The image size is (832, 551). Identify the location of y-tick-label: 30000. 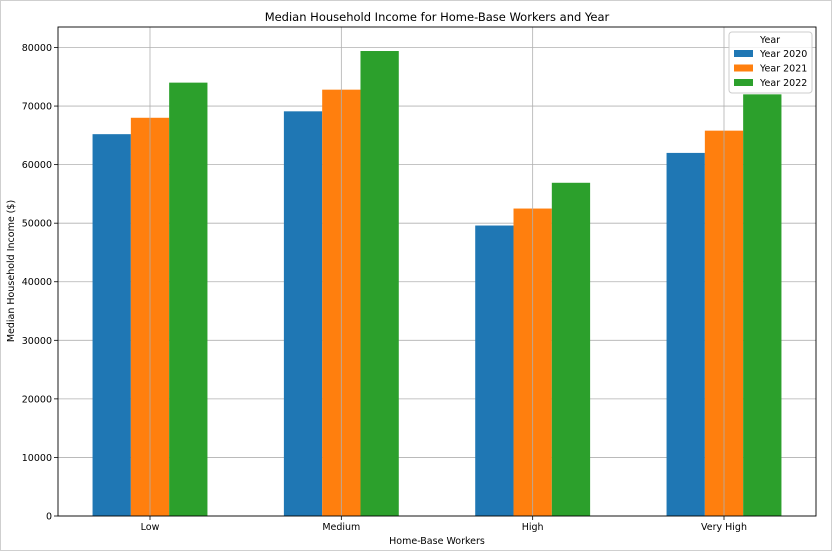
(37, 341).